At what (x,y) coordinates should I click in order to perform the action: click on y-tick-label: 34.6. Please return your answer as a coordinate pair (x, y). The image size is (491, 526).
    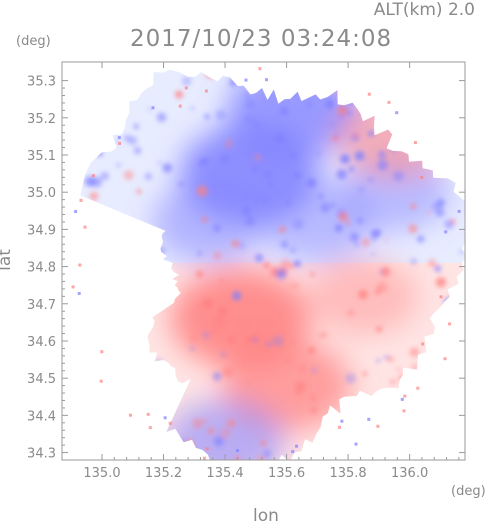
    Looking at the image, I should click on (41, 342).